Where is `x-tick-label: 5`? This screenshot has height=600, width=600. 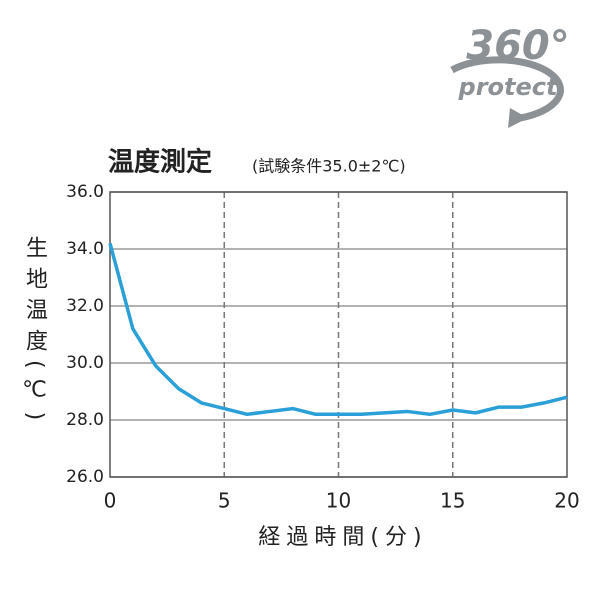
x-tick-label: 5 is located at coordinates (224, 501).